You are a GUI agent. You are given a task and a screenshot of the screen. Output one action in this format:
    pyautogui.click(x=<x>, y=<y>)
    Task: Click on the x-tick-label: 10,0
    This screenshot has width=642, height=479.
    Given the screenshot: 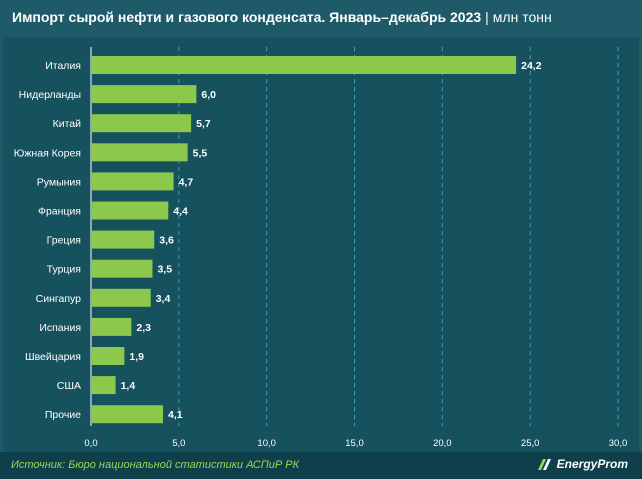 What is the action you would take?
    pyautogui.click(x=266, y=443)
    